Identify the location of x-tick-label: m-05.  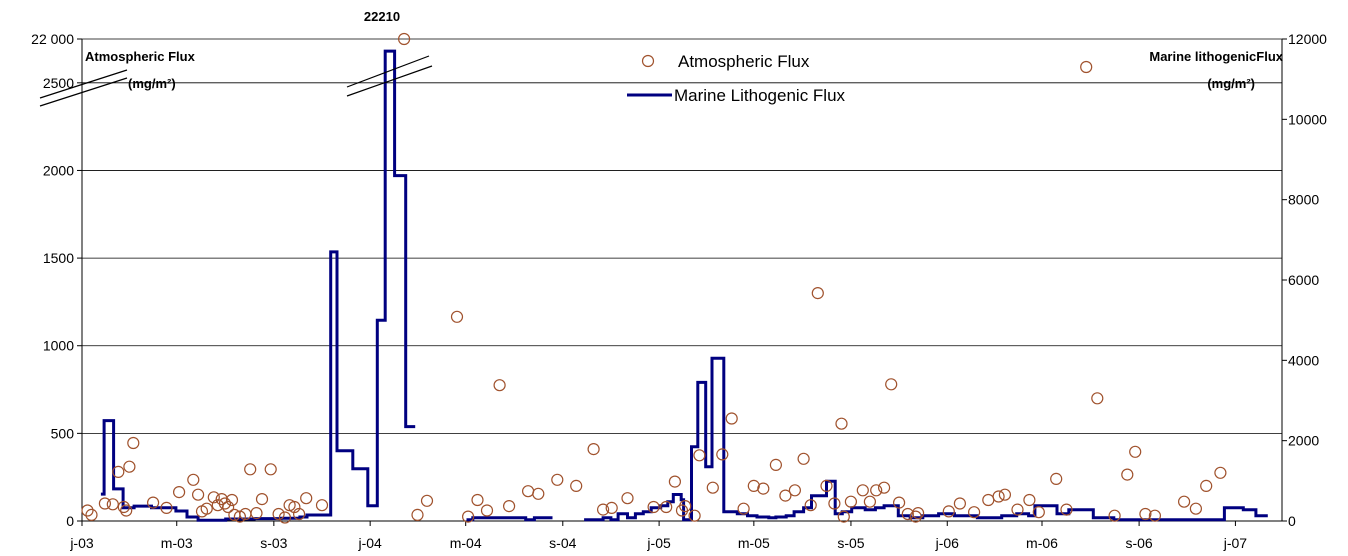
(754, 543).